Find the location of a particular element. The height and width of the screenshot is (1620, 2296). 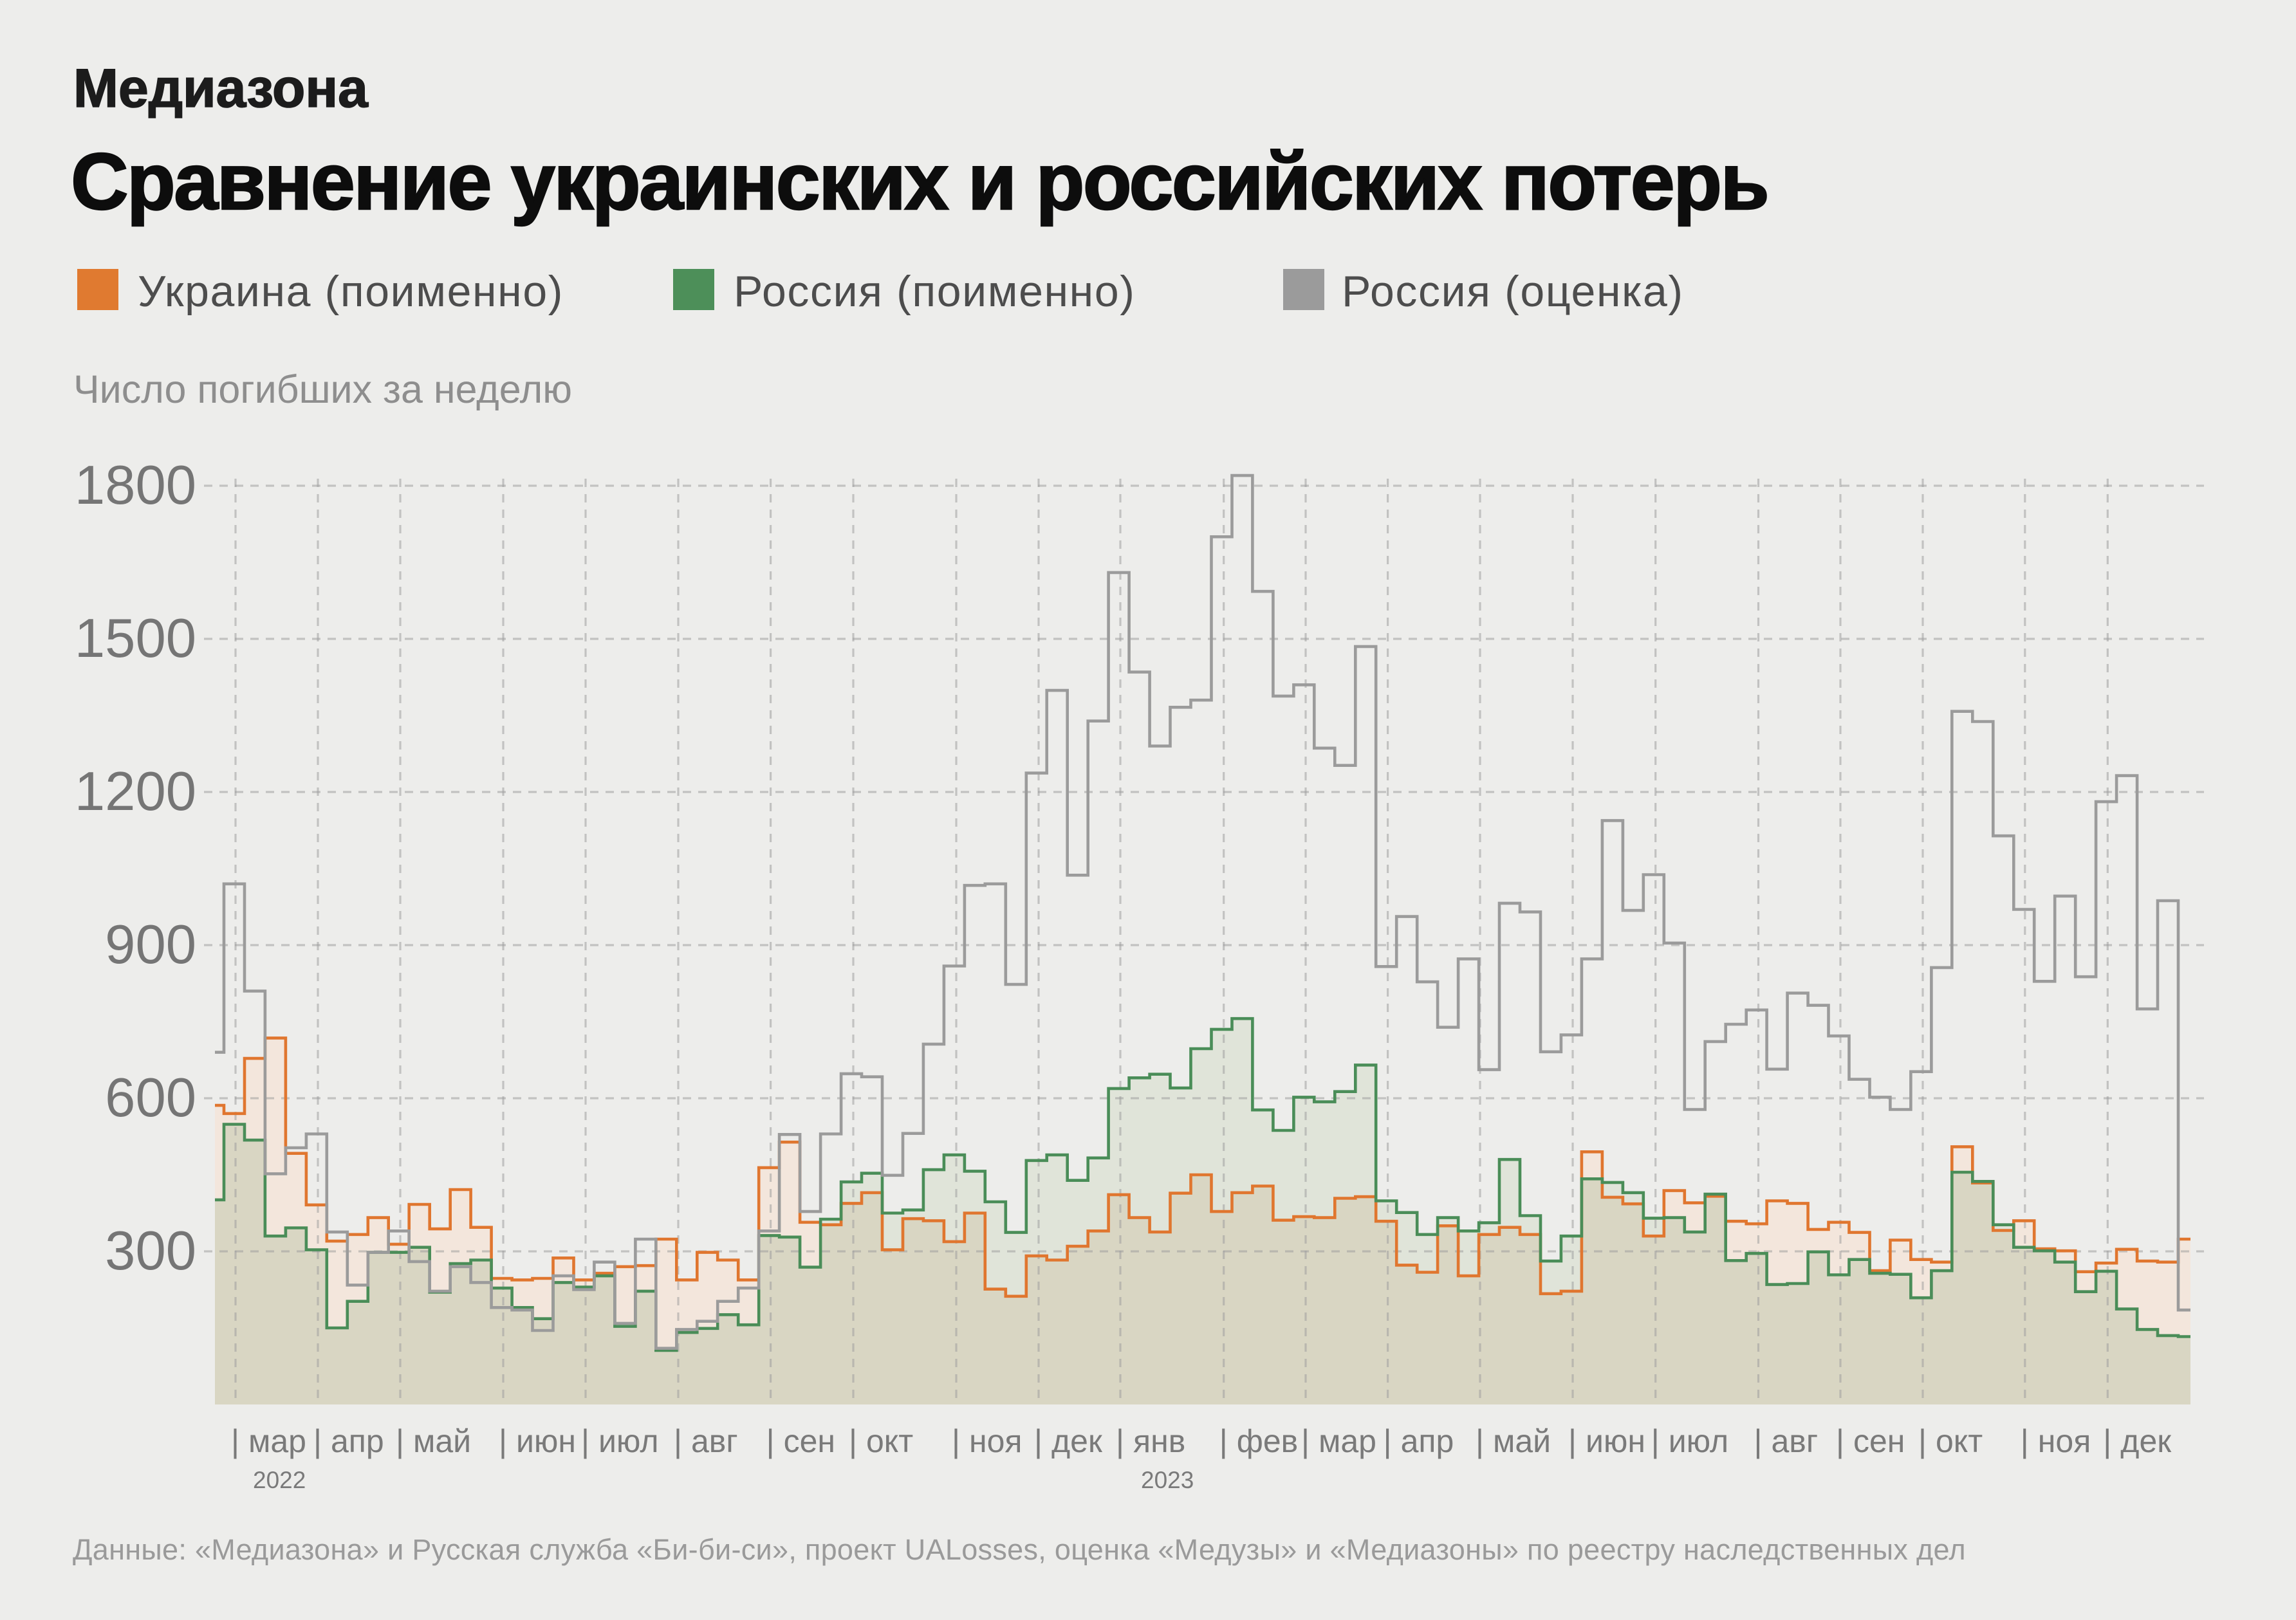

svg-text: янв is located at coordinates (1159, 1441).